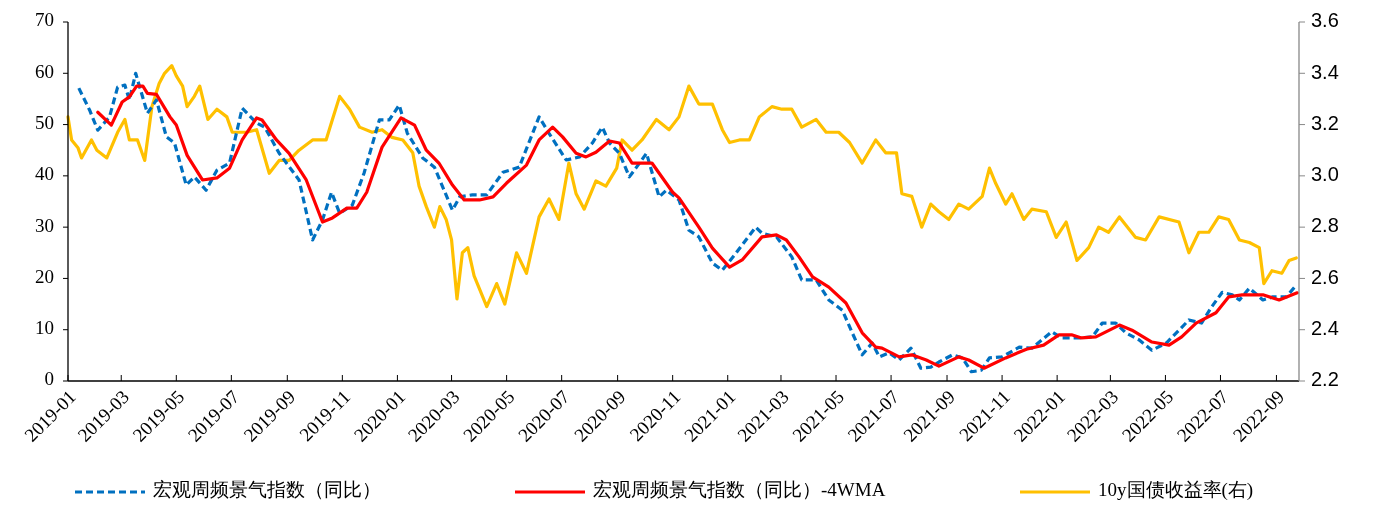 Image resolution: width=1374 pixels, height=506 pixels. I want to click on y-tick-label: 10, so click(44, 328).